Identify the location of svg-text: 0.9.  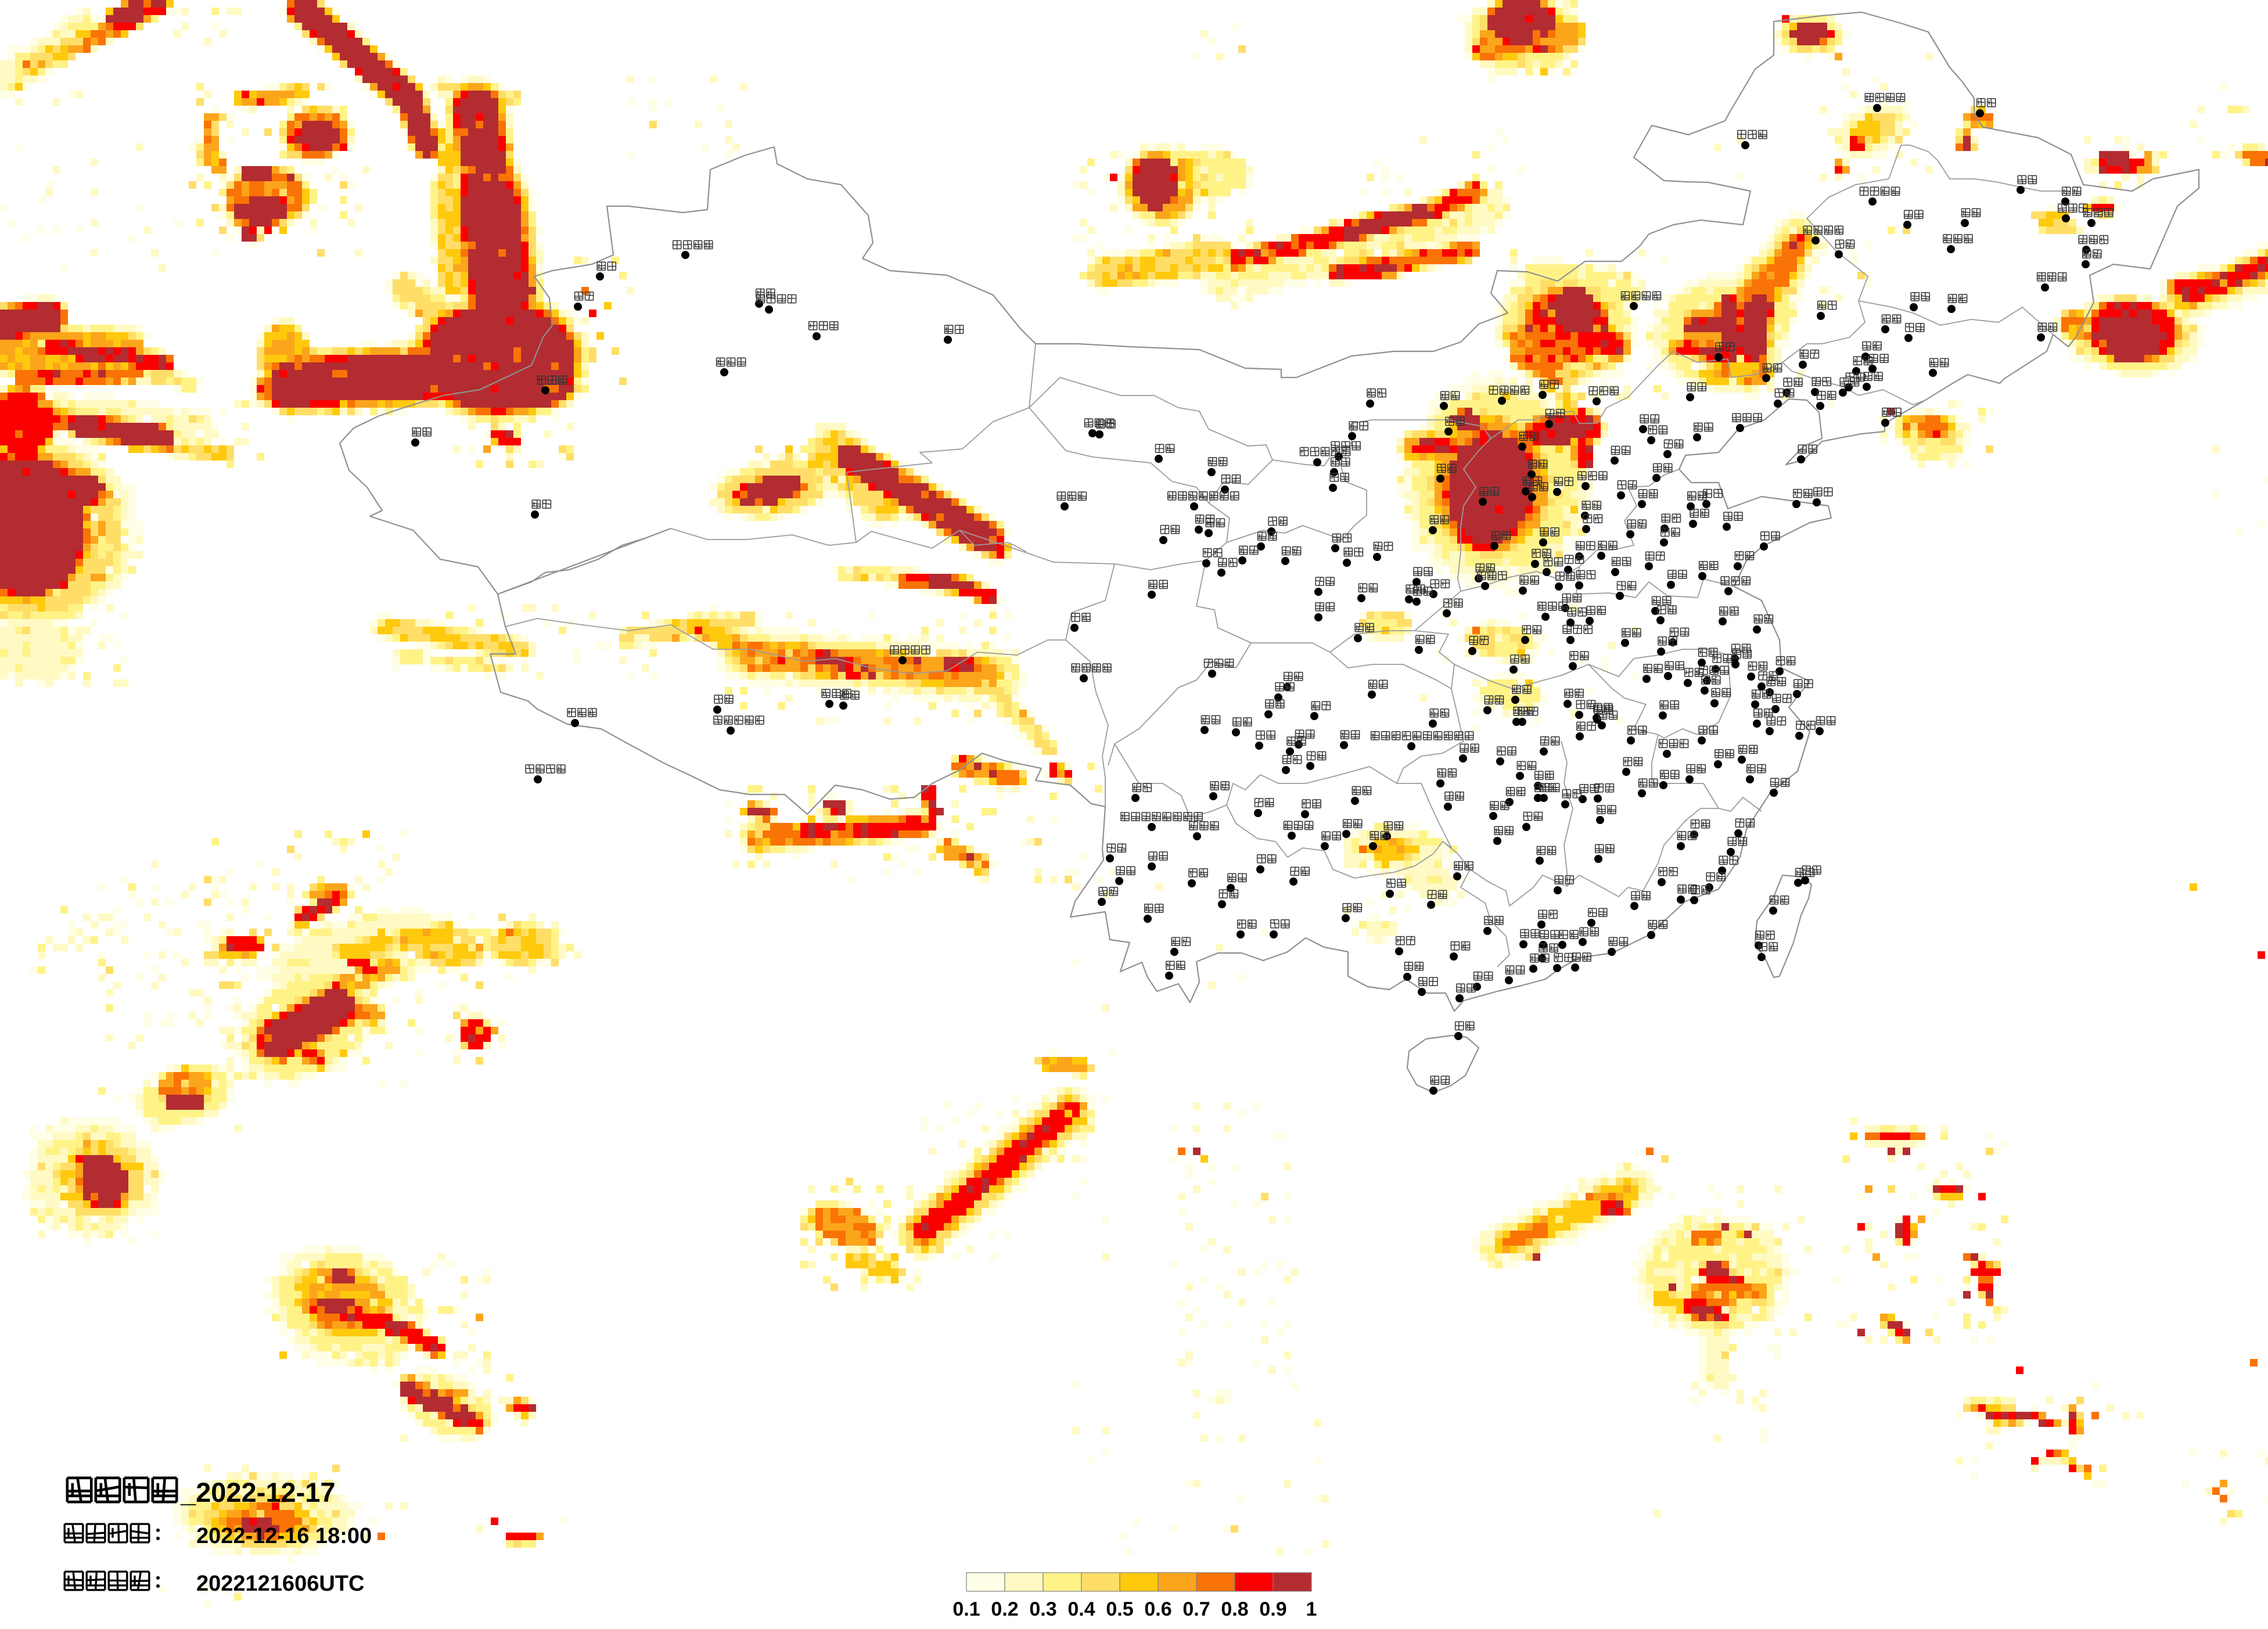
(1272, 1609).